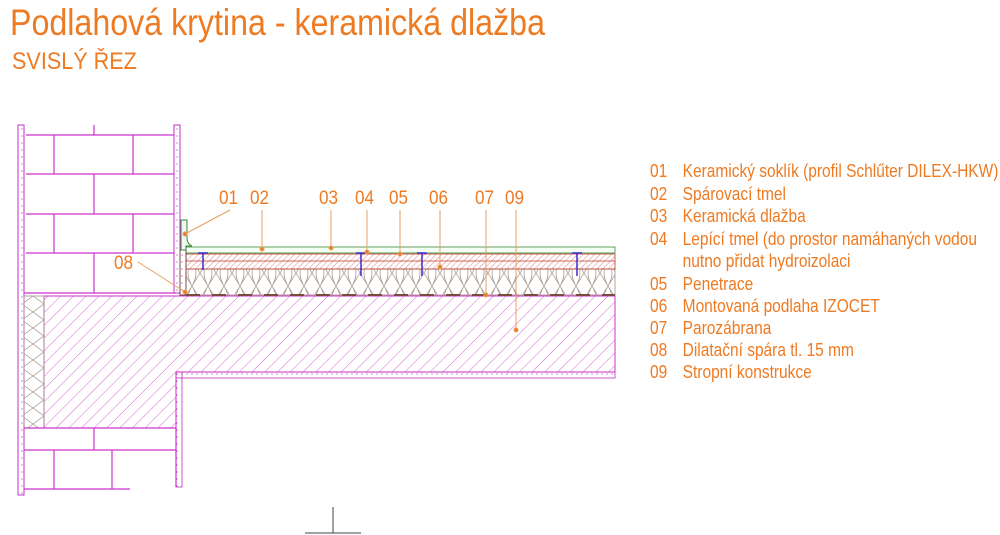  What do you see at coordinates (100, 458) in the screenshot?
I see `lower-wall` at bounding box center [100, 458].